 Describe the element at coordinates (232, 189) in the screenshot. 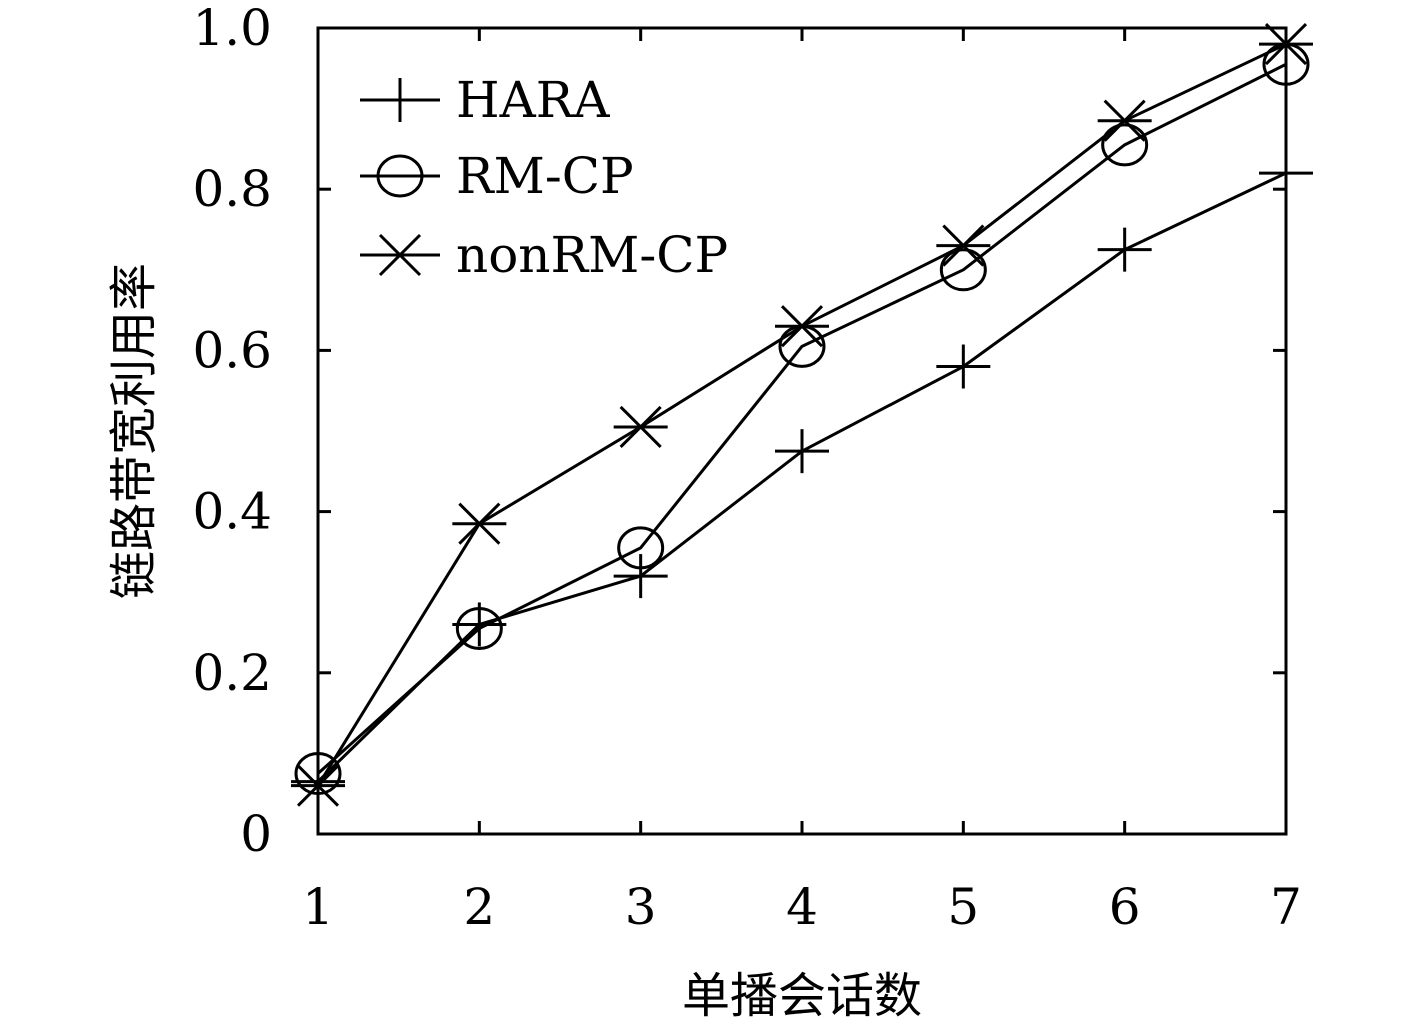

I see `y-tick-label: 0.8` at that location.